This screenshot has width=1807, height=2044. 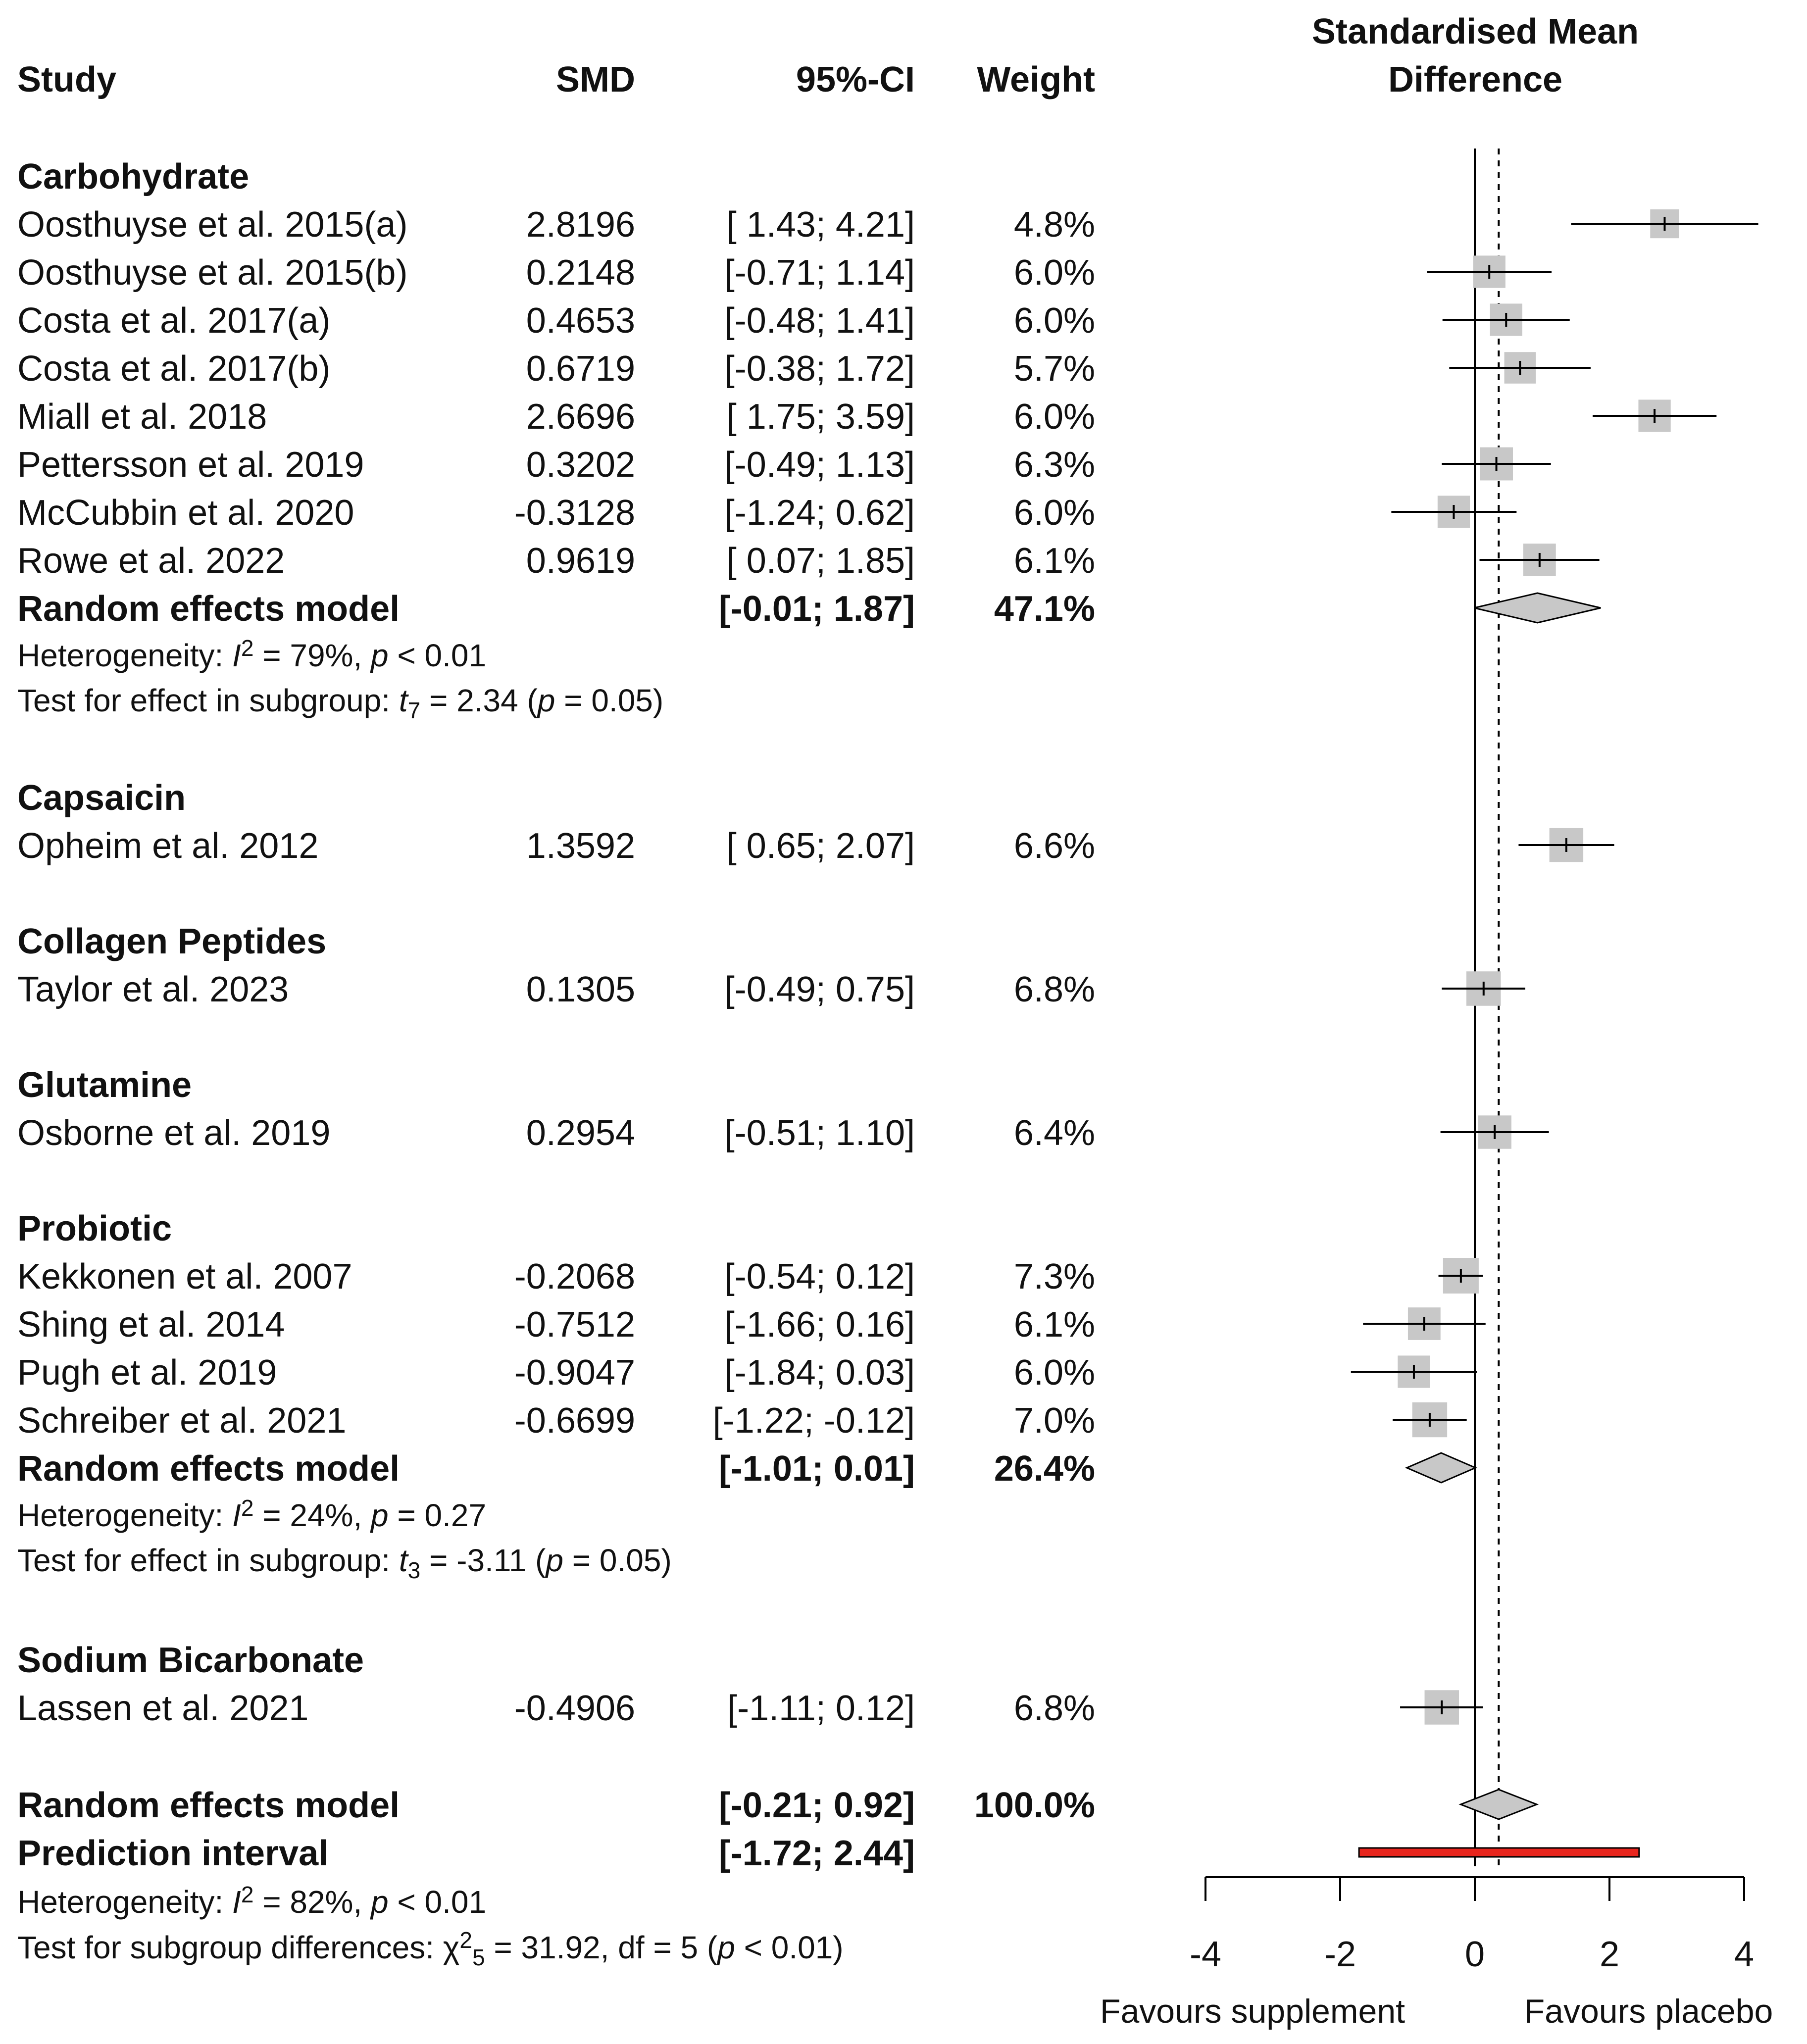 I want to click on study-smd: 0.9619, so click(x=580, y=561).